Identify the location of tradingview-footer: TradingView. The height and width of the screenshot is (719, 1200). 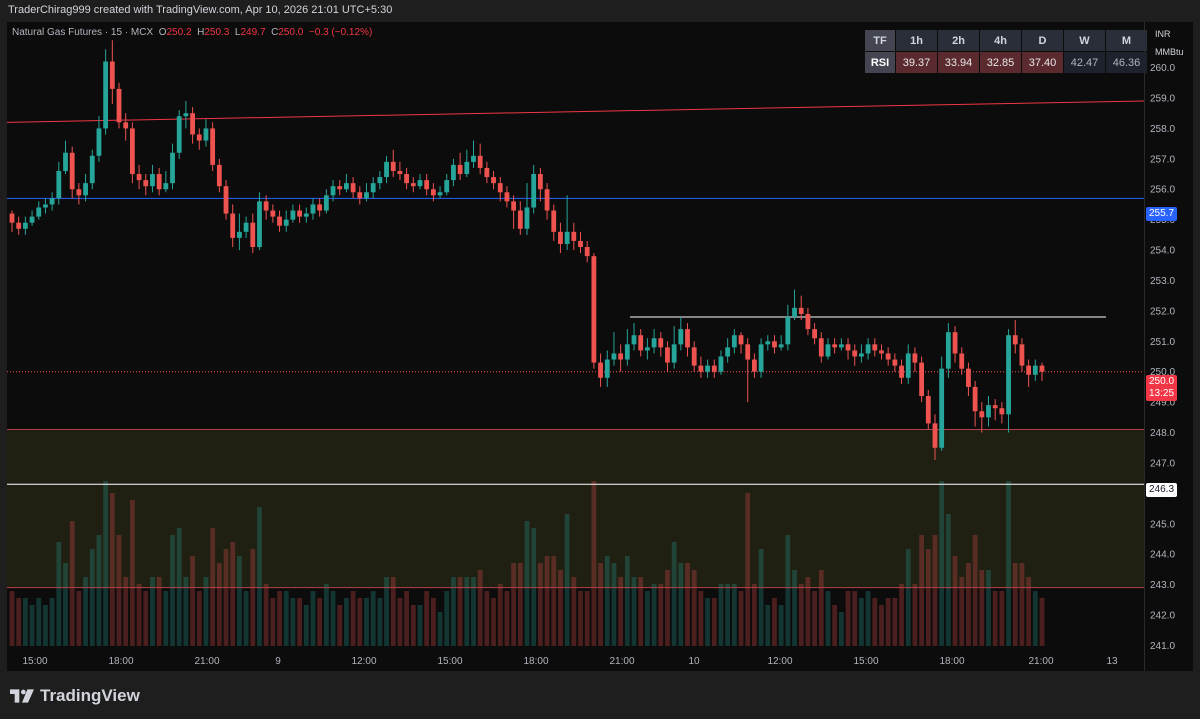
(75, 696).